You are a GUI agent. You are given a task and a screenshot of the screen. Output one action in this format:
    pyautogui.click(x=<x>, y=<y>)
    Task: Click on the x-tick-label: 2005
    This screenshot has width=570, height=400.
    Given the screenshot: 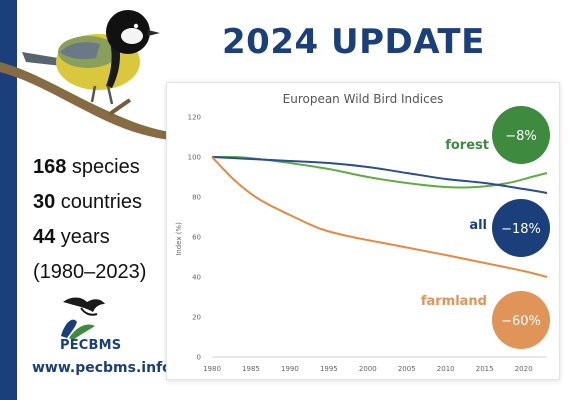 What is the action you would take?
    pyautogui.click(x=407, y=369)
    